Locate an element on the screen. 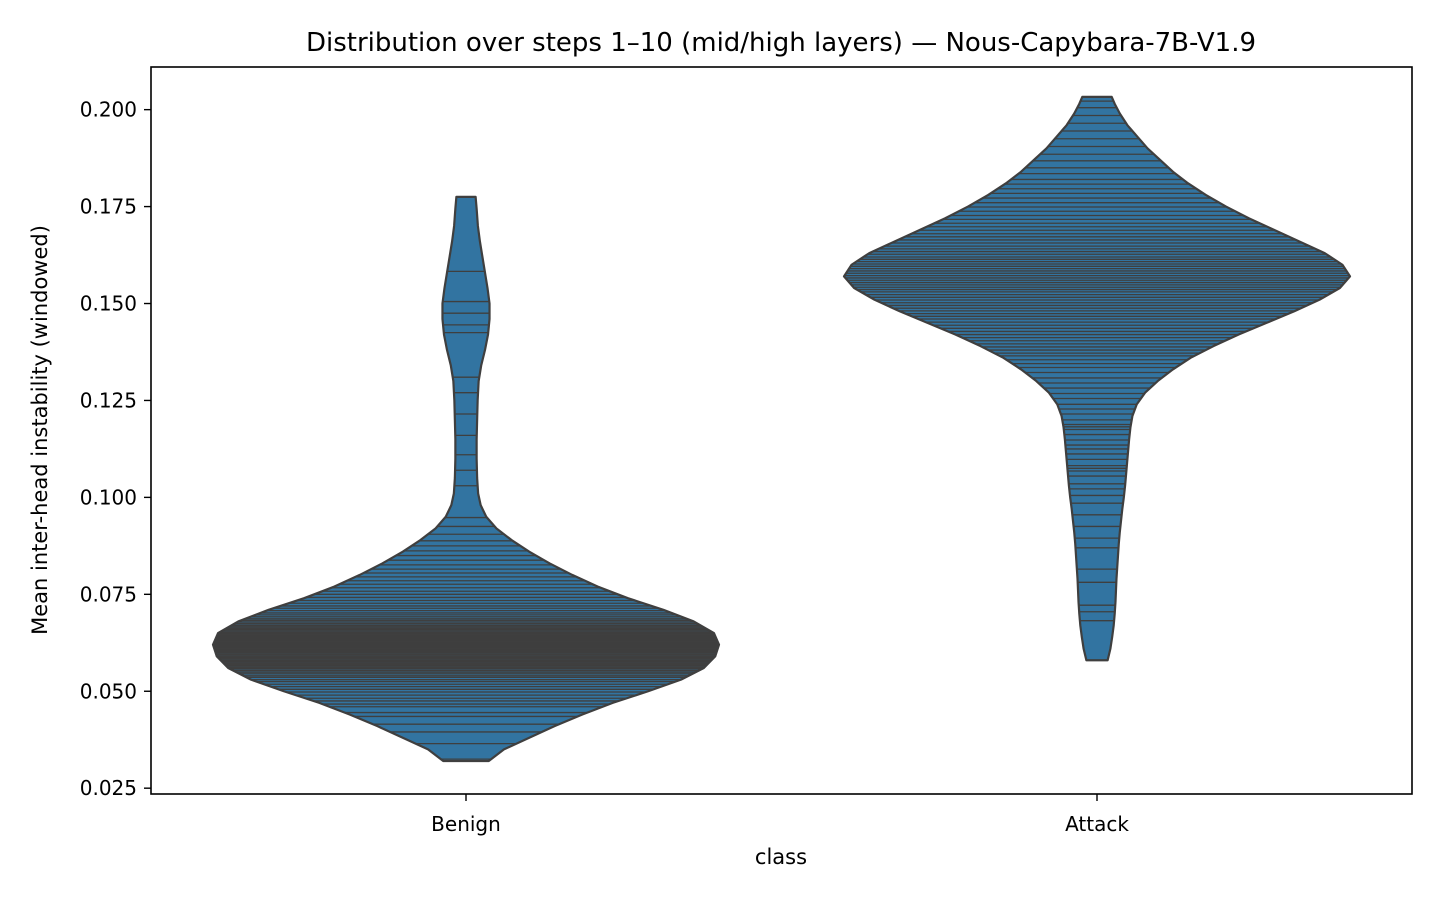 The height and width of the screenshot is (900, 1440). y-tick-label: 0.100 is located at coordinates (108, 497).